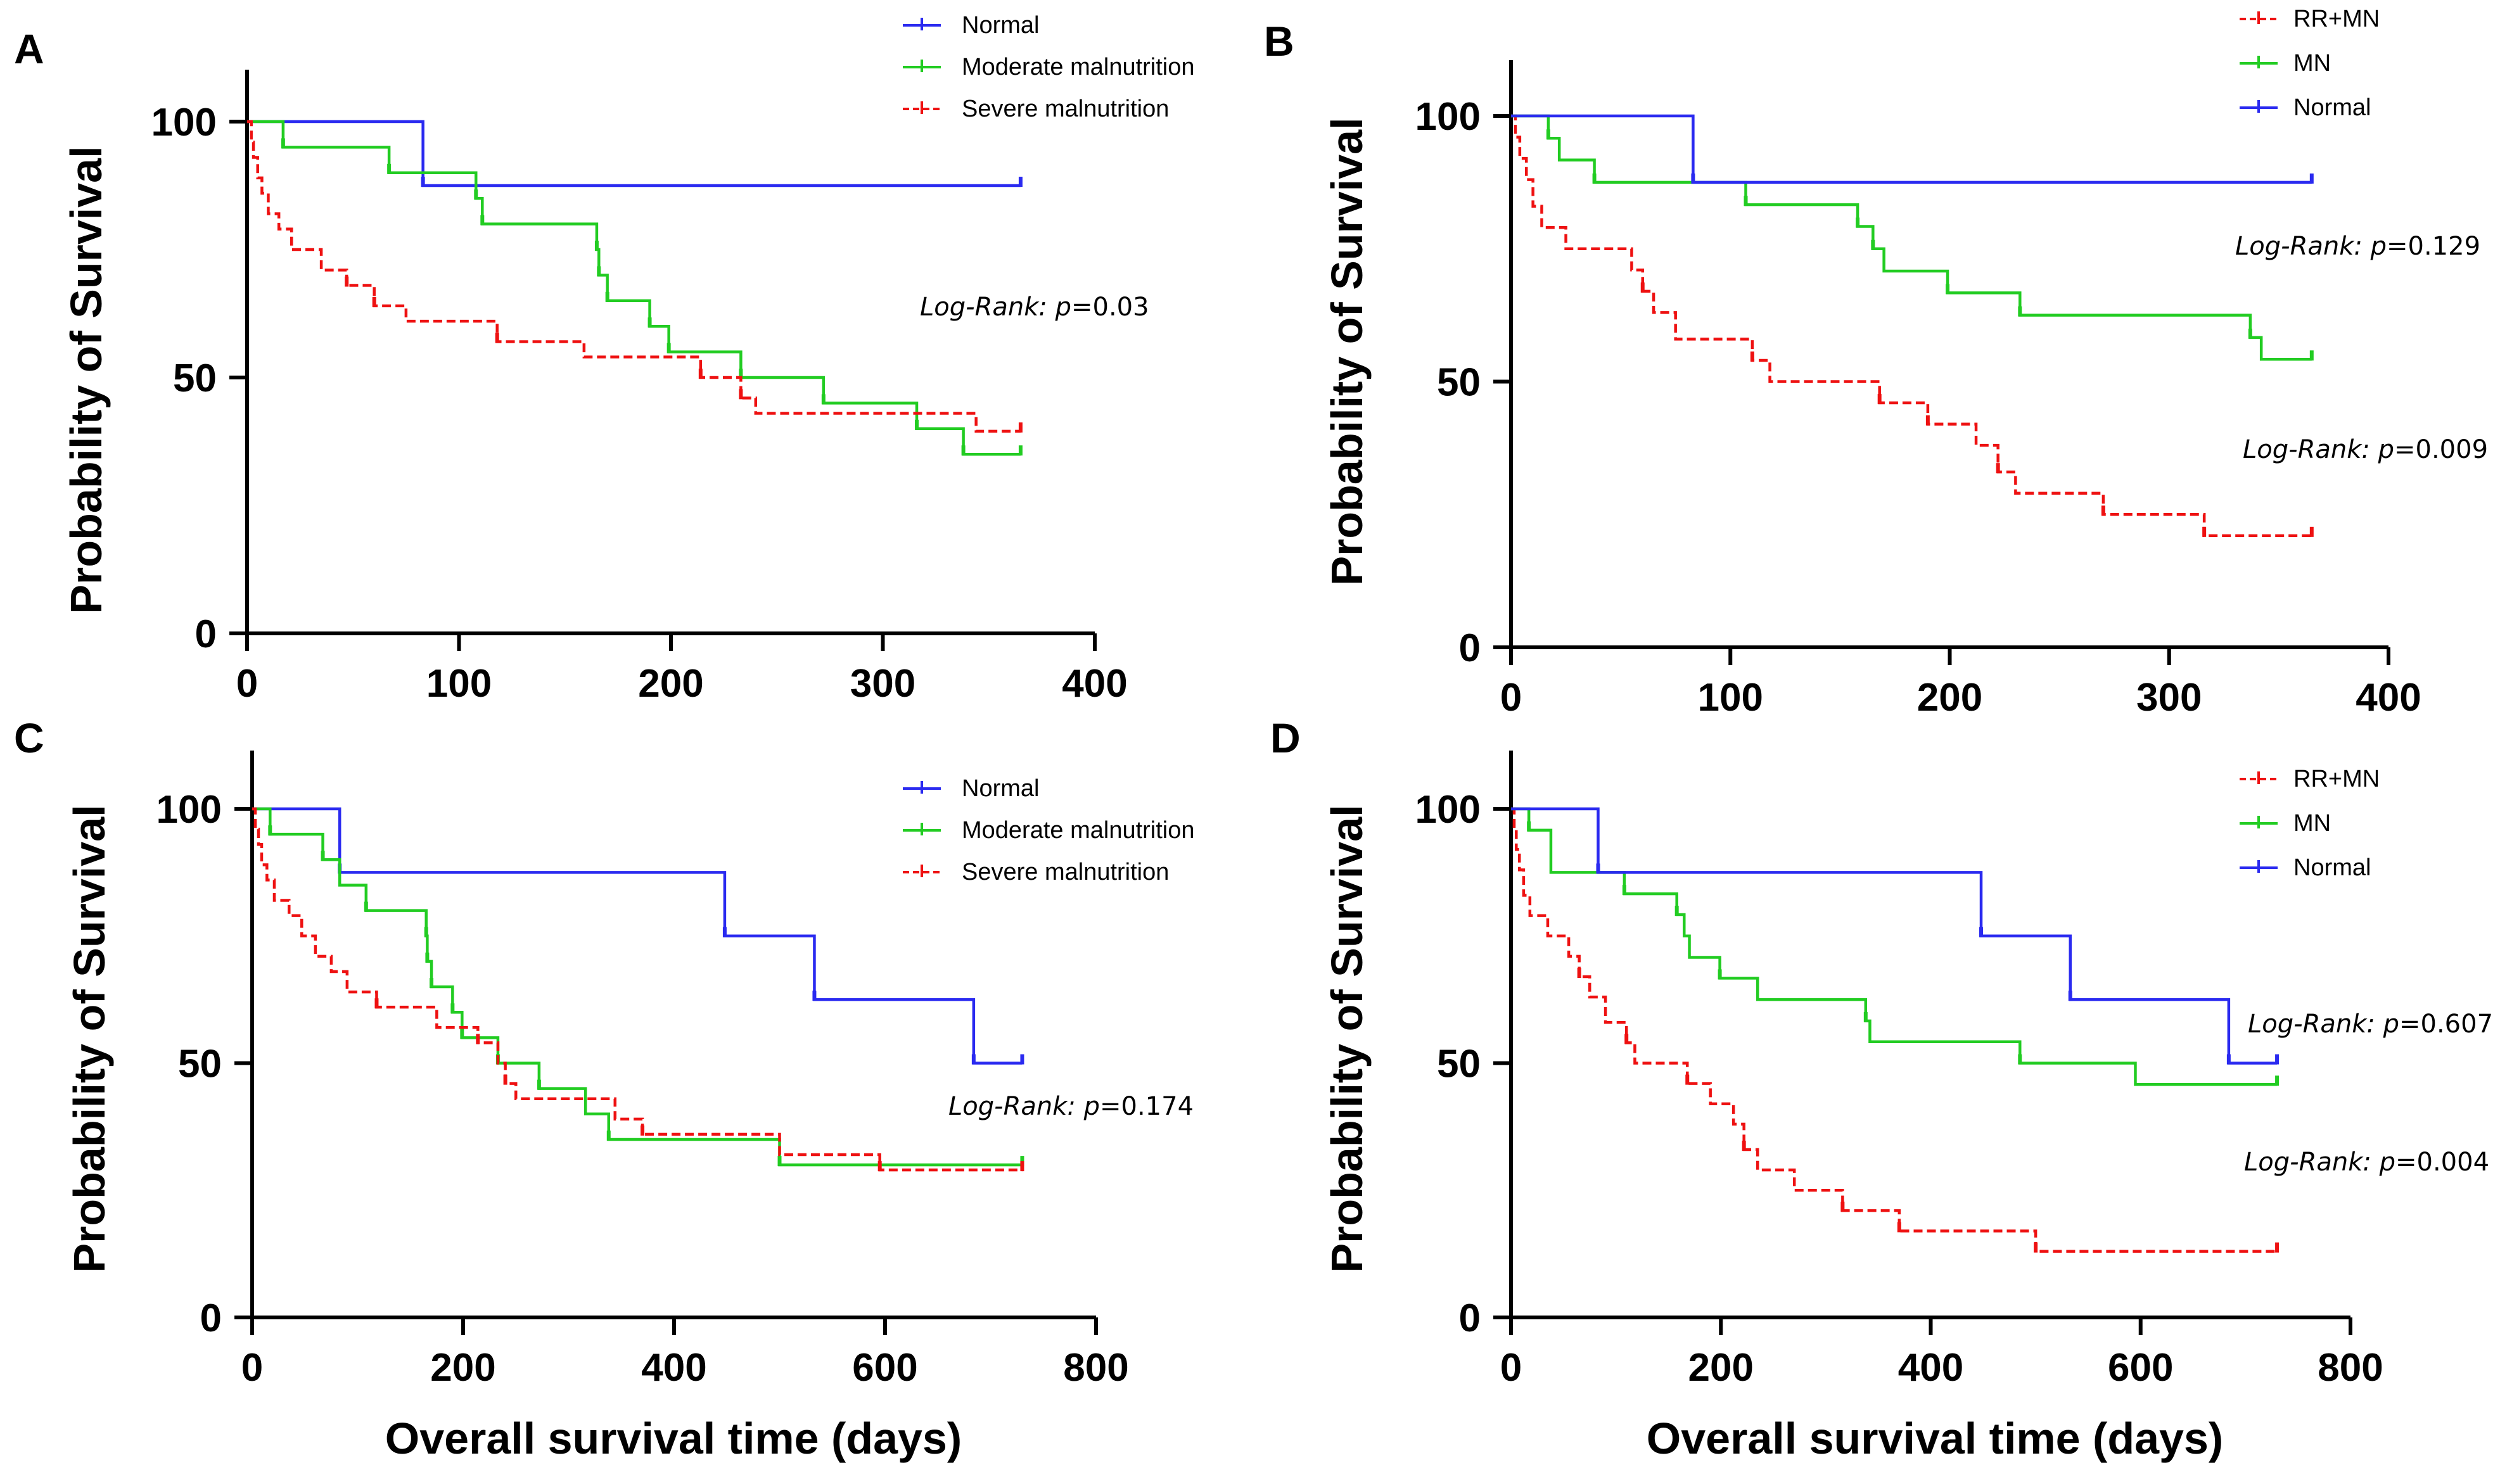 The height and width of the screenshot is (1484, 2519). I want to click on x-tick-label-a: 300, so click(882, 684).